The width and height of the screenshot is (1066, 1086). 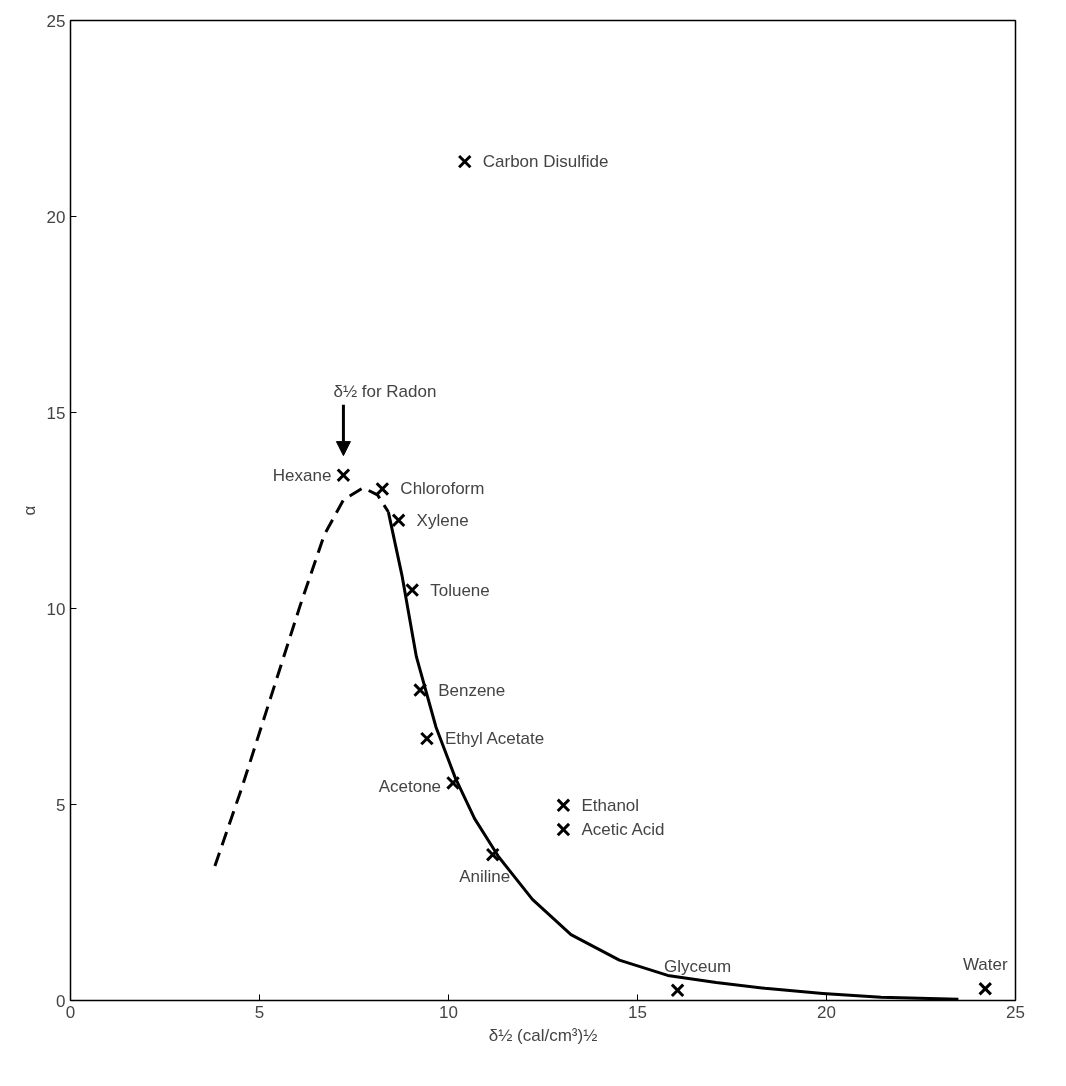 I want to click on x-tick-label: 25, so click(x=1015, y=1012).